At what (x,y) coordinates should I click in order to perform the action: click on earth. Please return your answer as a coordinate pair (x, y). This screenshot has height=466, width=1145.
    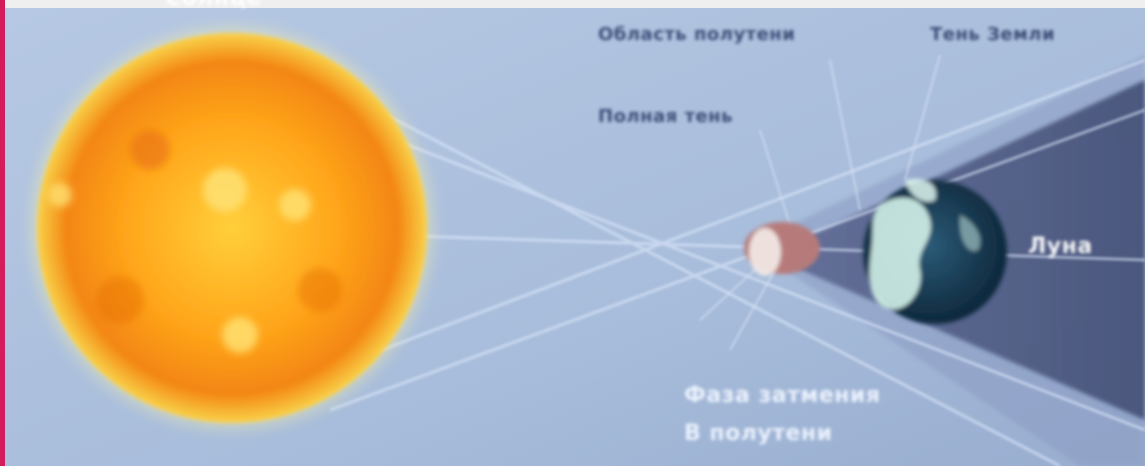
    Looking at the image, I should click on (935, 251).